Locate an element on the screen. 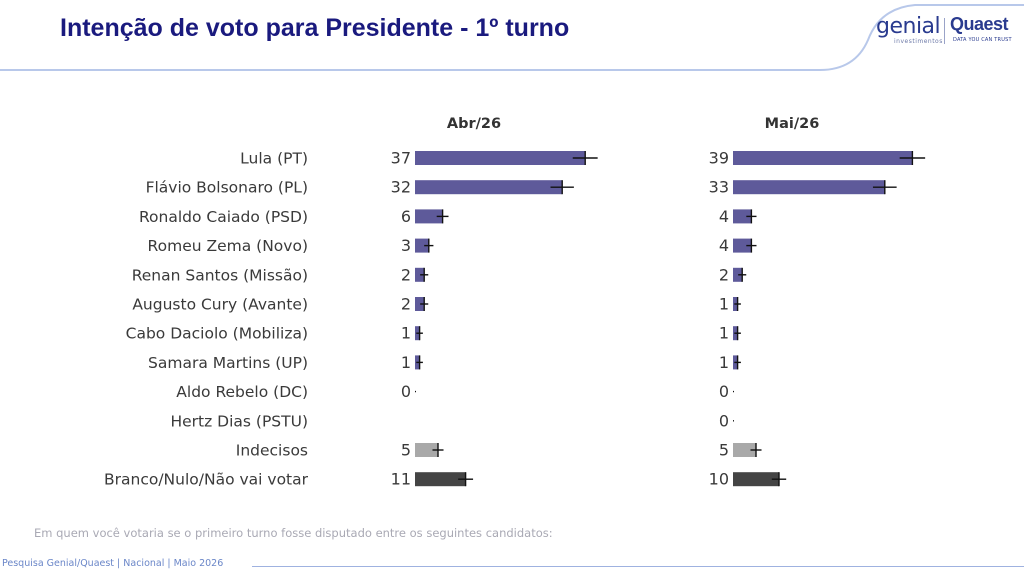 This screenshot has width=1024, height=576. category-label-cabo-daciolo-mobiliza: Cabo Daciolo (Mobiliza) is located at coordinates (217, 334).